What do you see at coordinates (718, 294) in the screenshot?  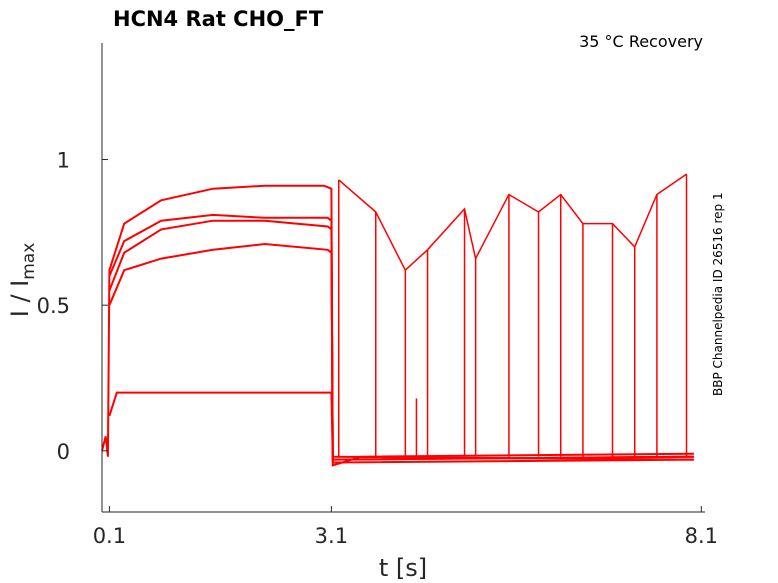 I see `side-label: BBP Channelpedia ID 26516 rep 1` at bounding box center [718, 294].